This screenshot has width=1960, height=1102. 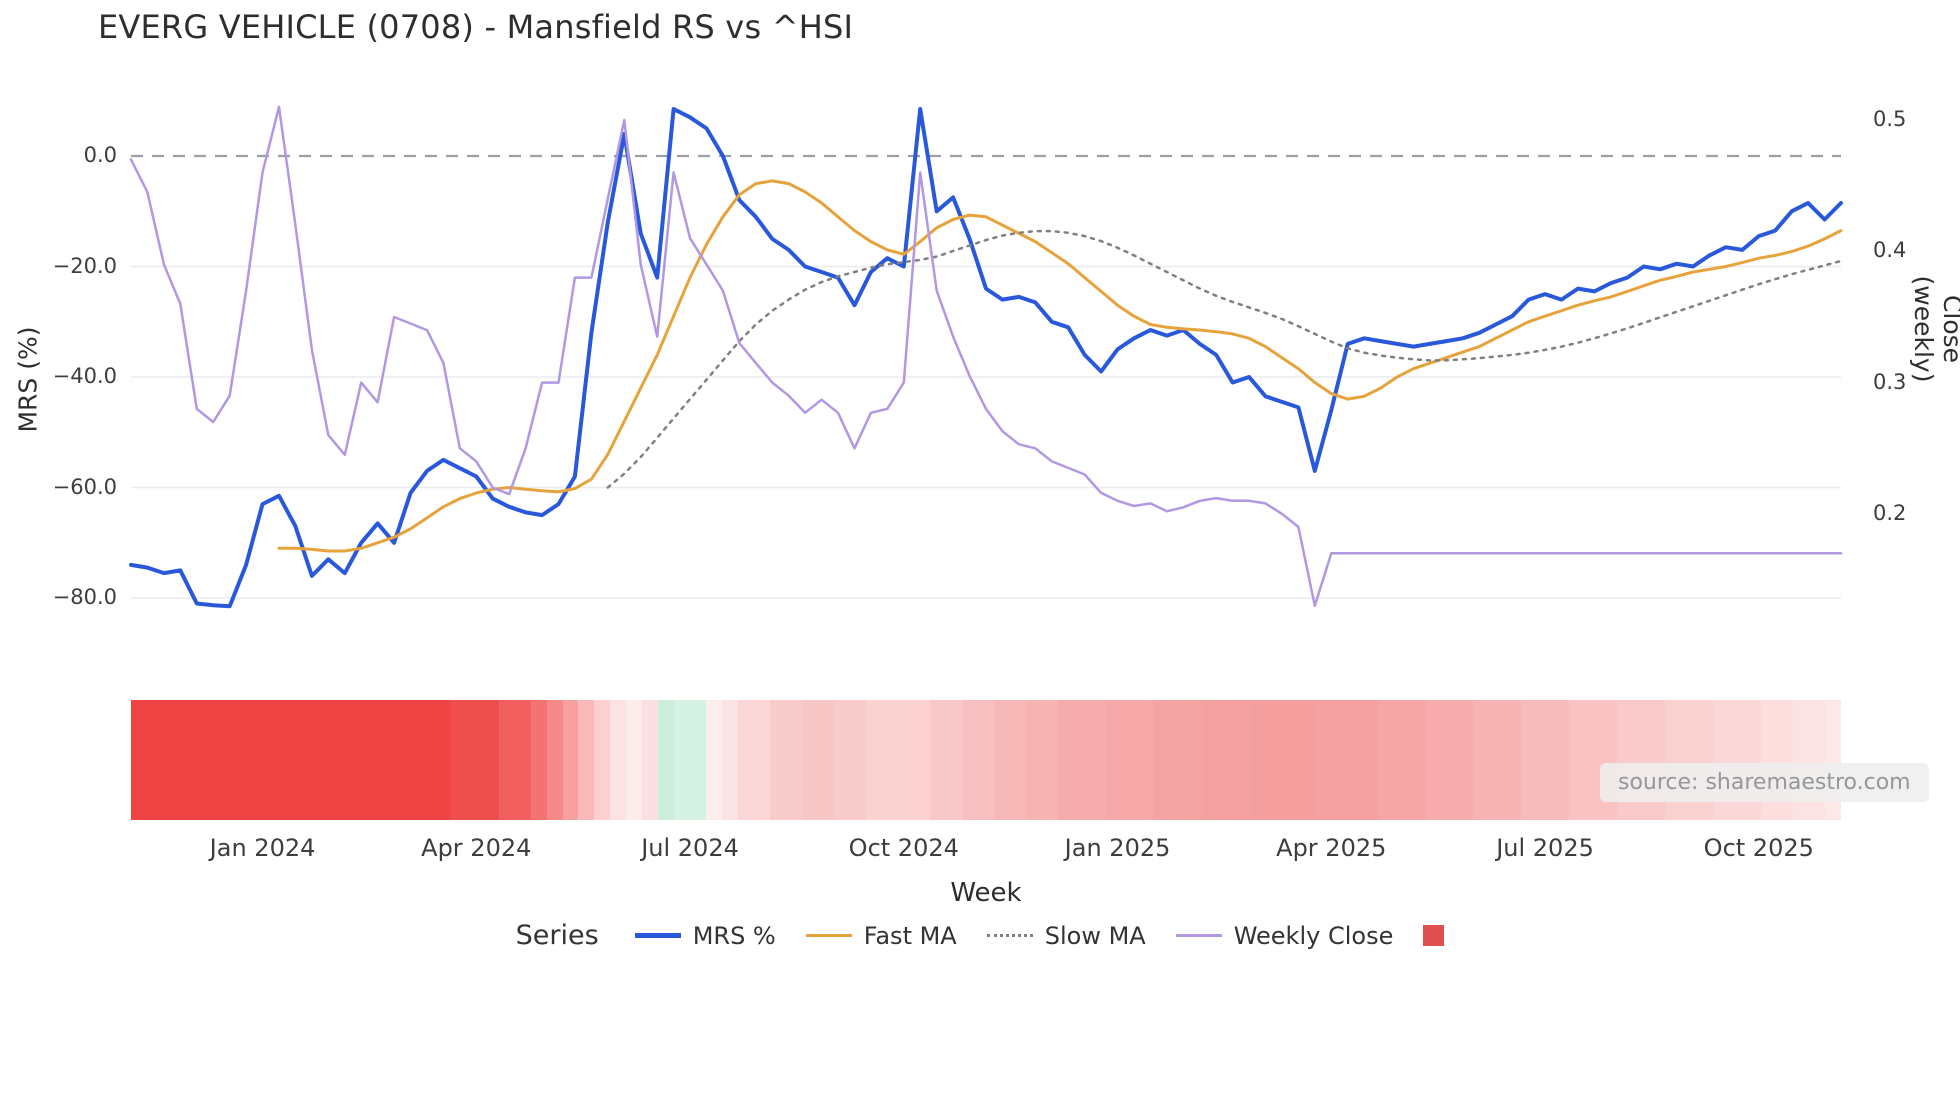 I want to click on legend-square-swatch, so click(x=1434, y=935).